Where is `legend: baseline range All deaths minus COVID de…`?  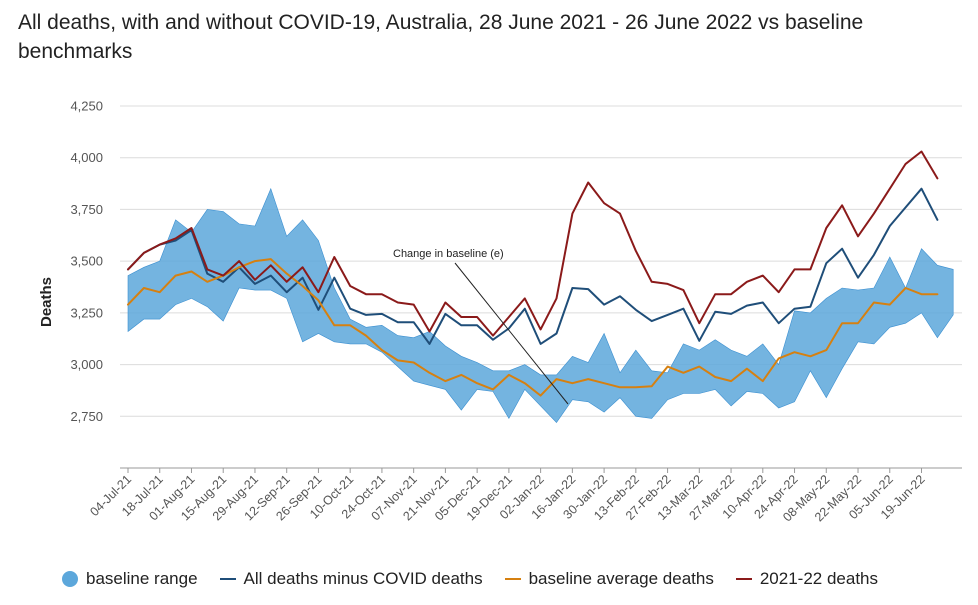
legend: baseline range All deaths minus COVID de… is located at coordinates (481, 579).